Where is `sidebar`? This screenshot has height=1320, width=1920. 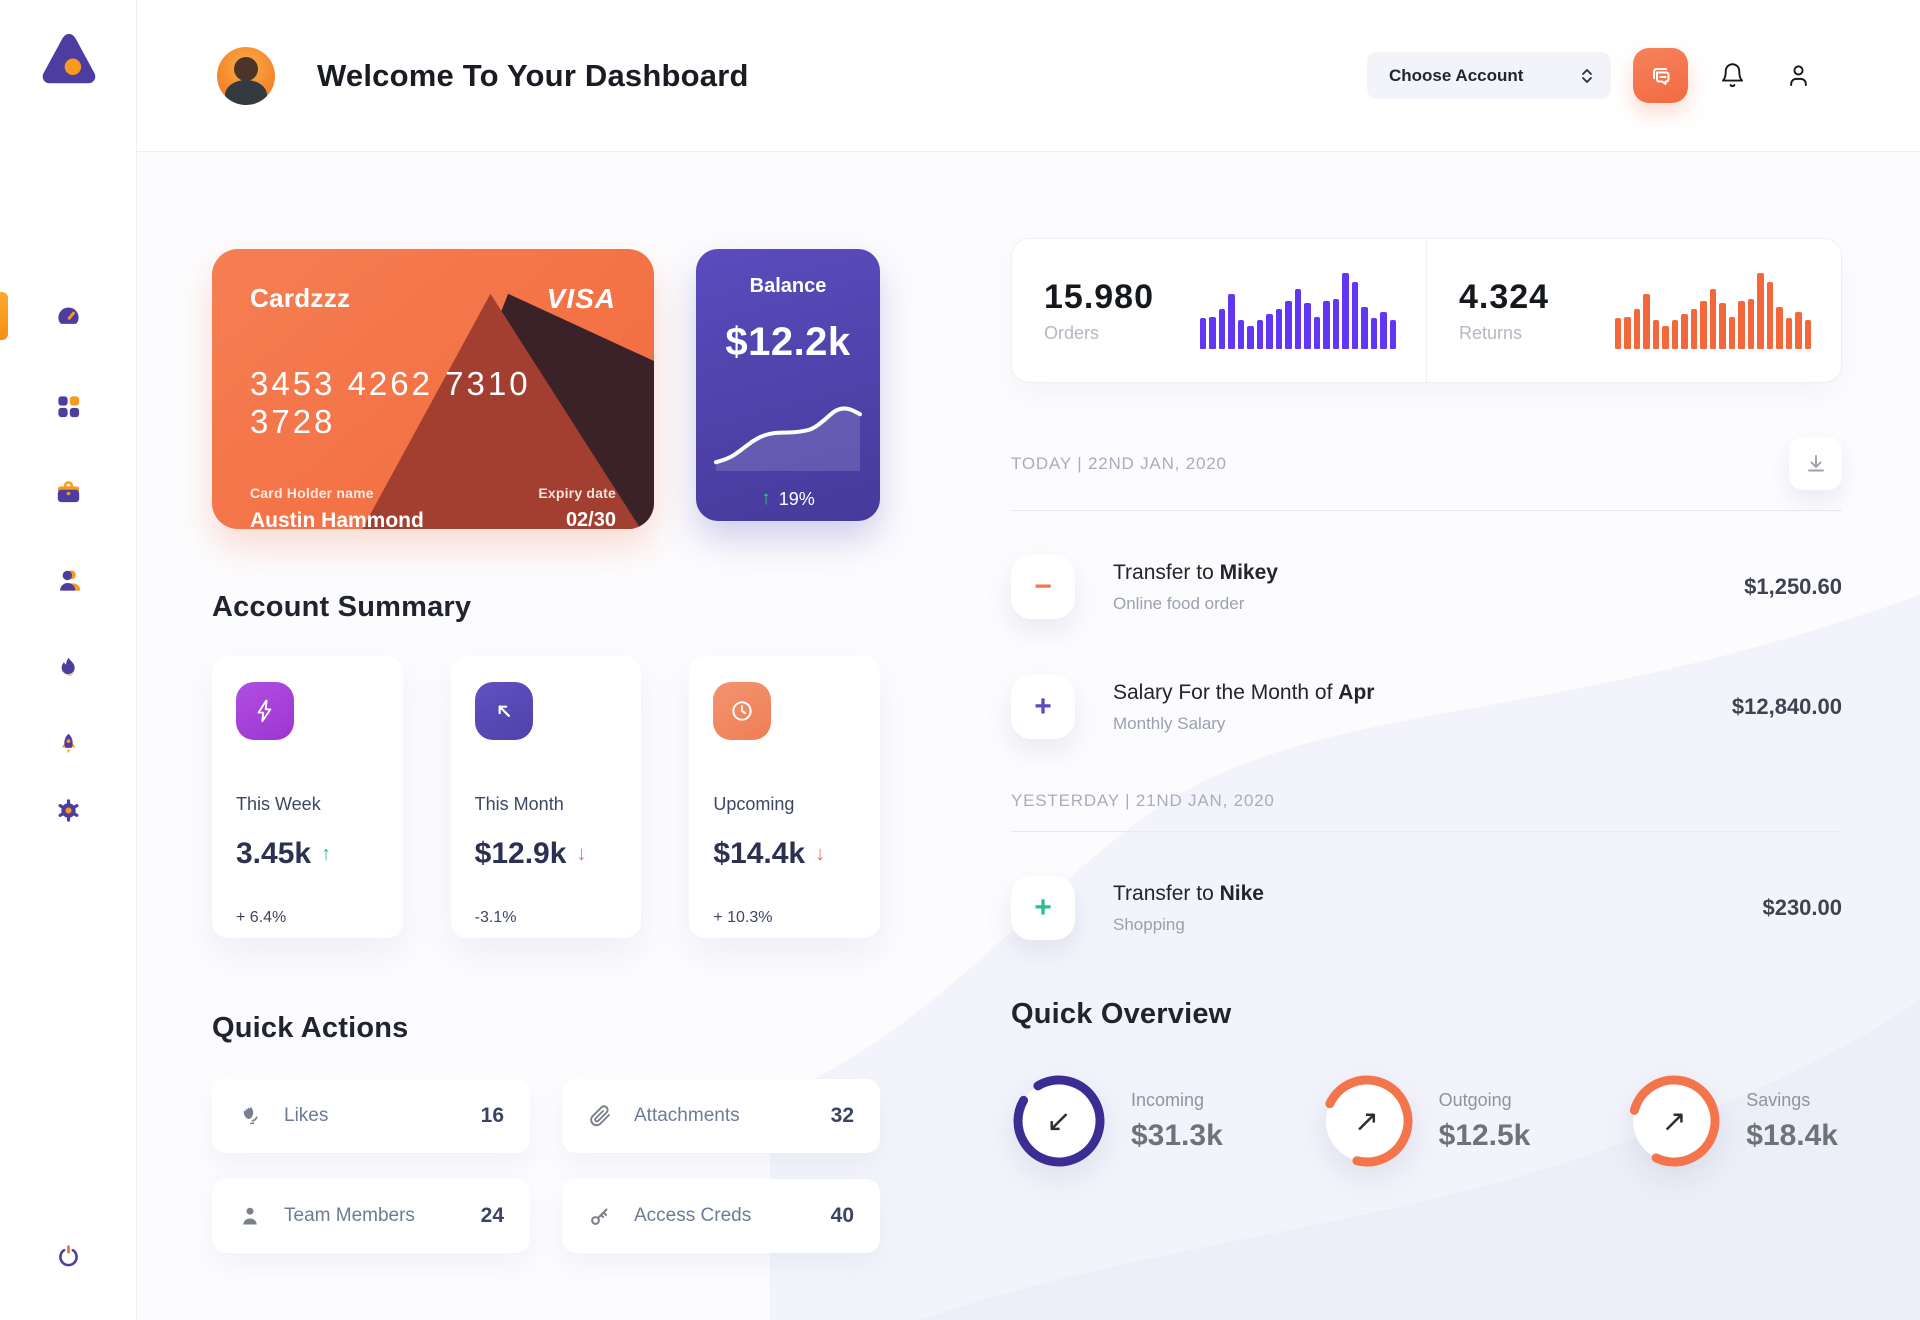
sidebar is located at coordinates (68, 660).